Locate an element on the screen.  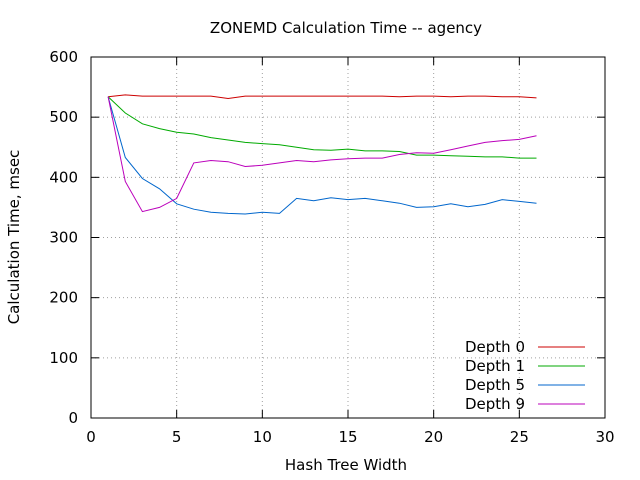
x-tick-label: 15 is located at coordinates (347, 437).